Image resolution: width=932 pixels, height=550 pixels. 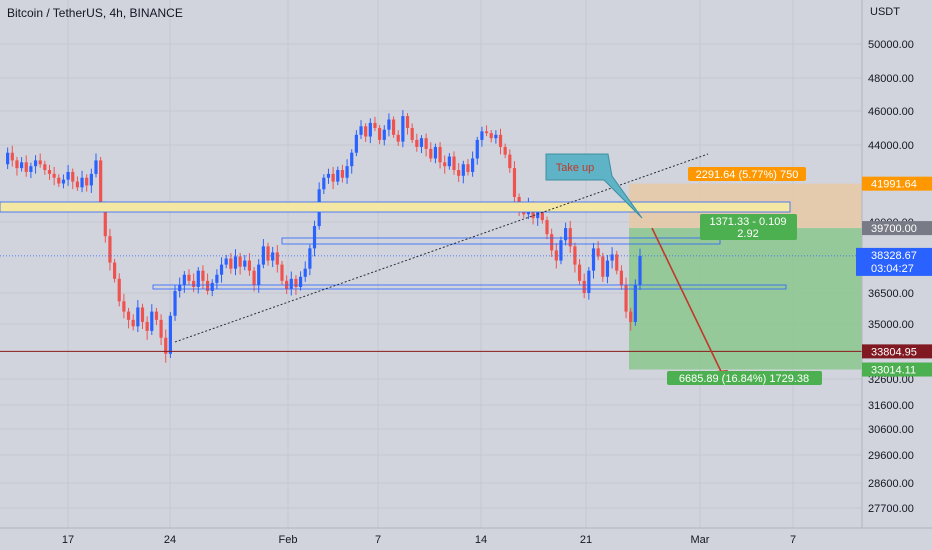 What do you see at coordinates (793, 540) in the screenshot?
I see `x-tick-label: 7` at bounding box center [793, 540].